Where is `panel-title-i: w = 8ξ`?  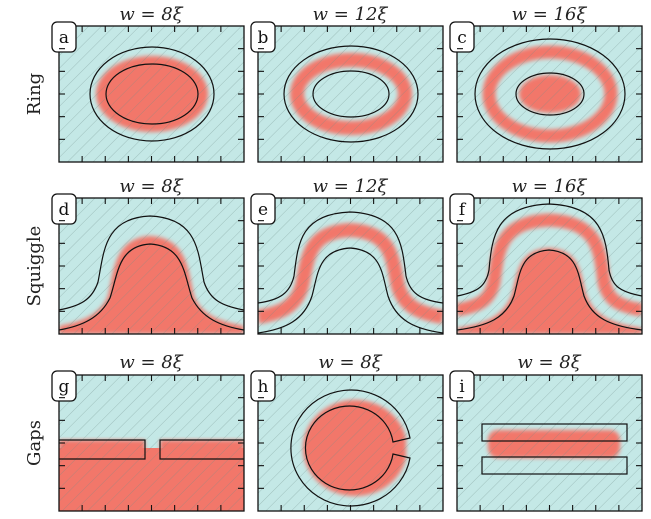 panel-title-i: w = 8ξ is located at coordinates (549, 362).